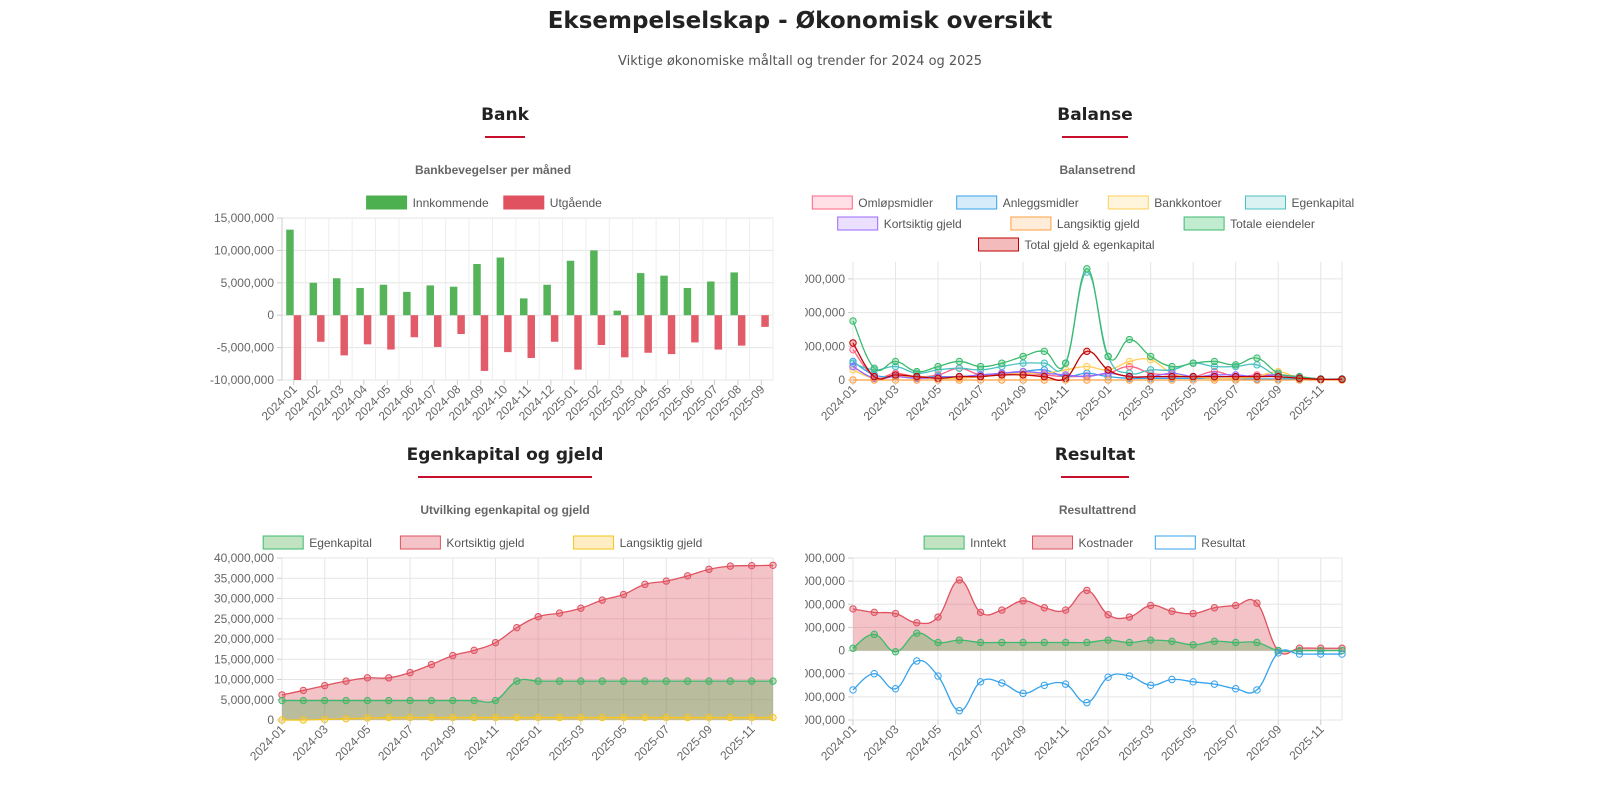  Describe the element at coordinates (310, 742) in the screenshot. I see `x-tick-label: 2024-03` at that location.